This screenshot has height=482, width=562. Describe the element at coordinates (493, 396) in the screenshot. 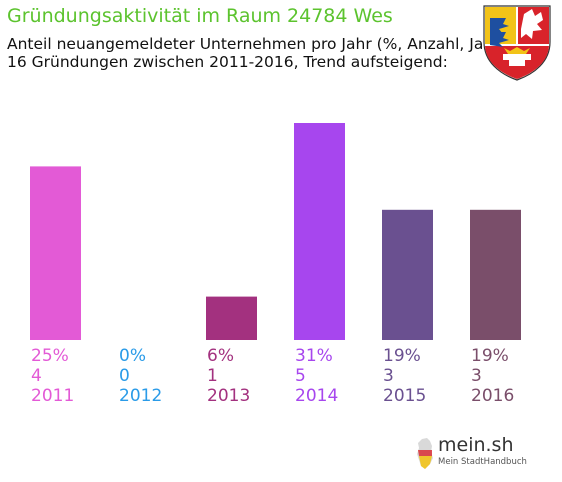

I see `year-label-2016: 2016` at that location.